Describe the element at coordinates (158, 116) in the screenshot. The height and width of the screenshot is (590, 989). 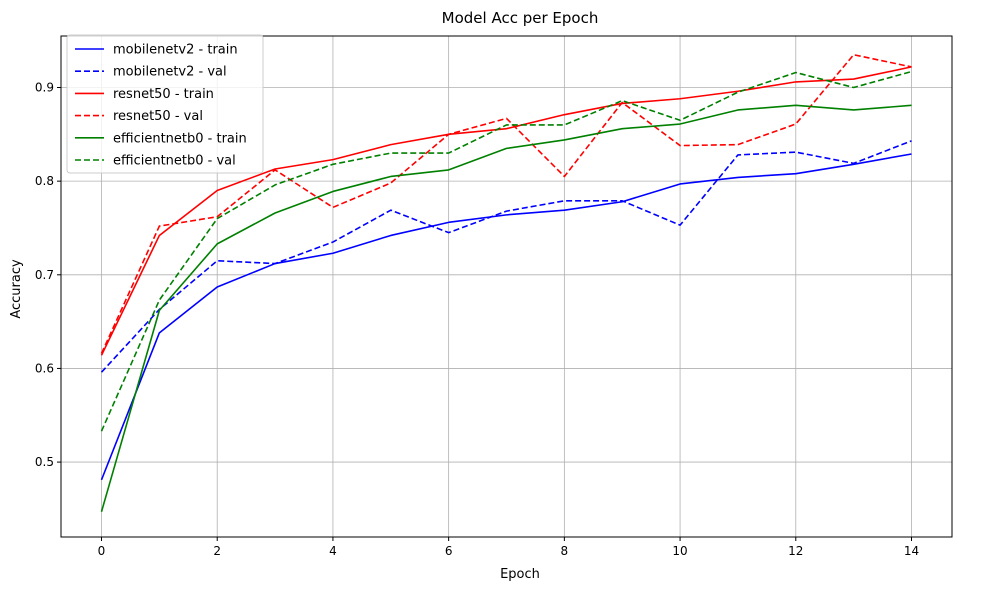
I see `legend-entry-label: resnet50 - val` at that location.